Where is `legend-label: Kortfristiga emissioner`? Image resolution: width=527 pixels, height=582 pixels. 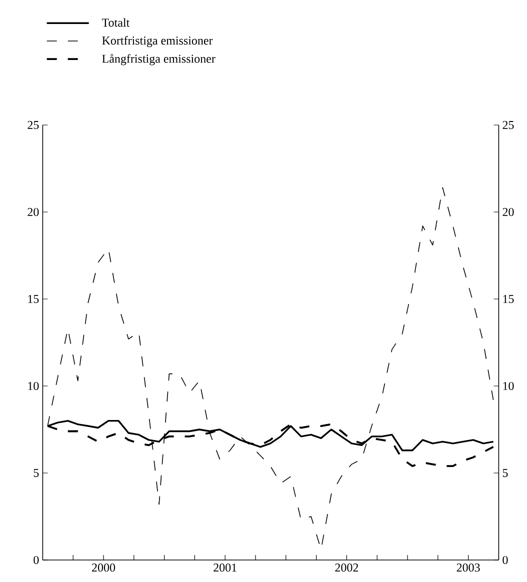 legend-label: Kortfristiga emissioner is located at coordinates (157, 42).